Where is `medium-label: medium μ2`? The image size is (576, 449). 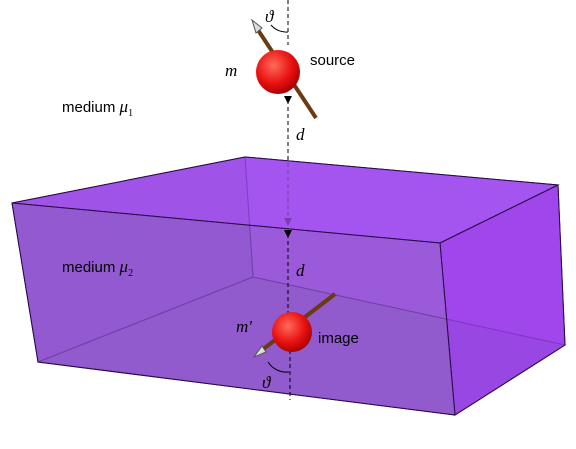
medium-label: medium μ2 is located at coordinates (97, 268).